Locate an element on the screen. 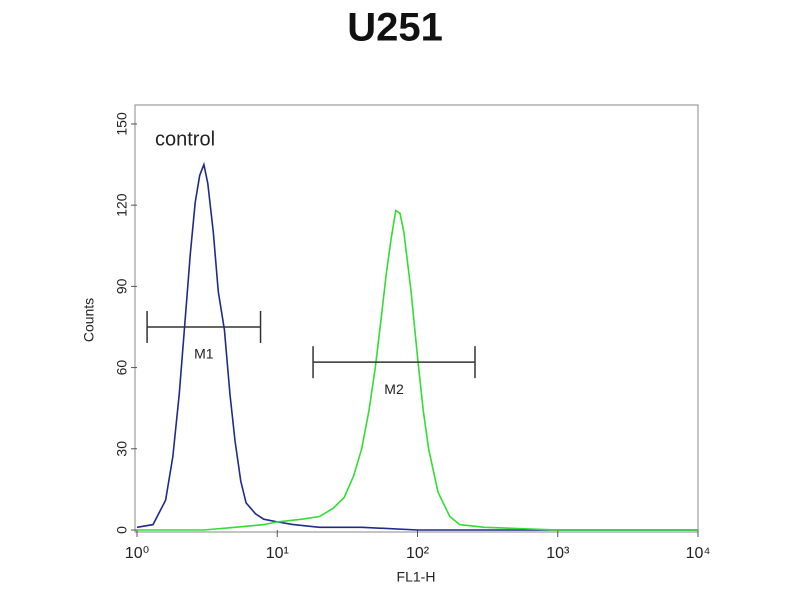 The height and width of the screenshot is (600, 800). x-tick-label: 10¹ is located at coordinates (277, 553).